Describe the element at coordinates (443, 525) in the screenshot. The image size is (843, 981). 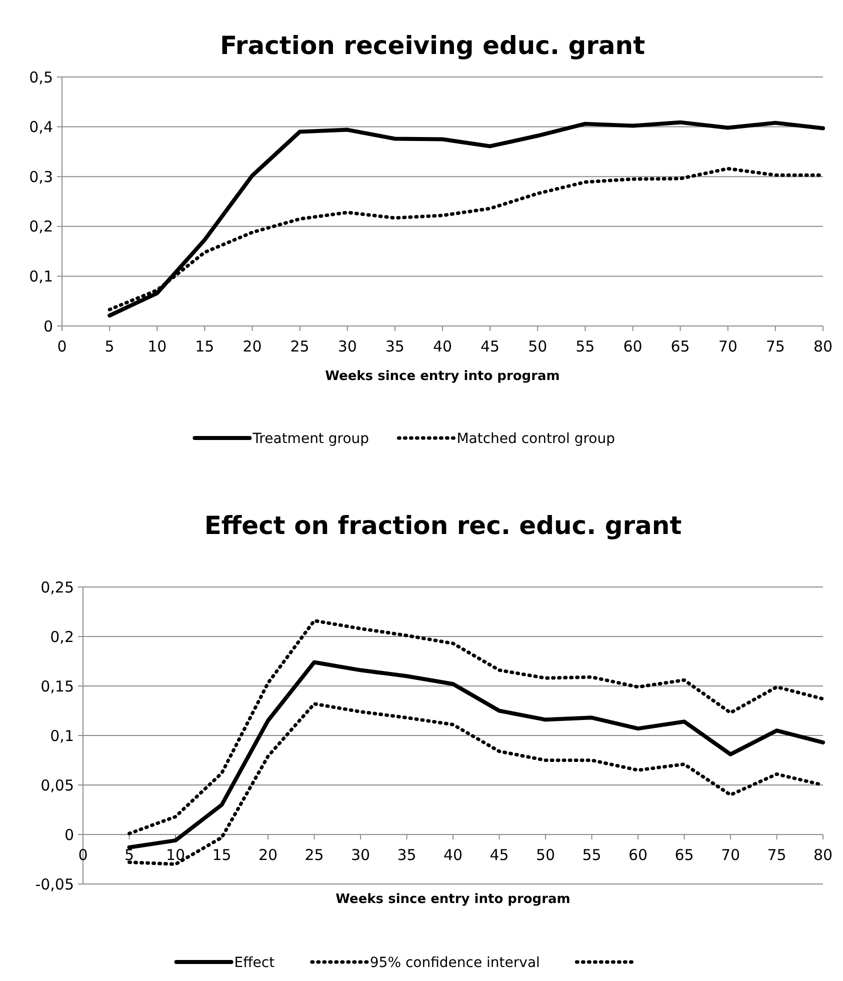
I see `chart-title: Effect on fraction rec. educ. grant` at that location.